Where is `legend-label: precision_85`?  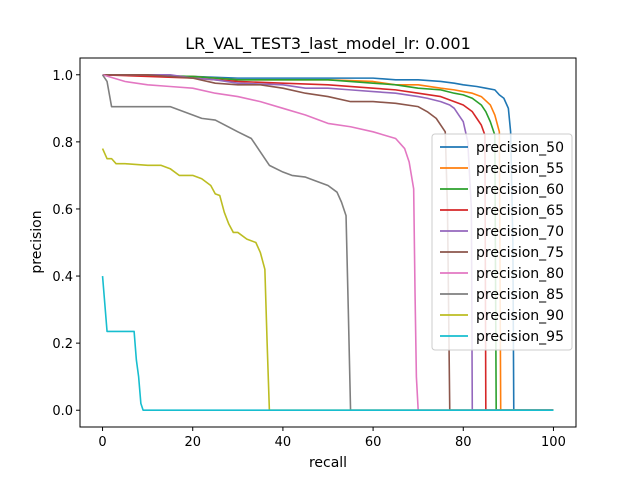
legend-label: precision_85 is located at coordinates (520, 295).